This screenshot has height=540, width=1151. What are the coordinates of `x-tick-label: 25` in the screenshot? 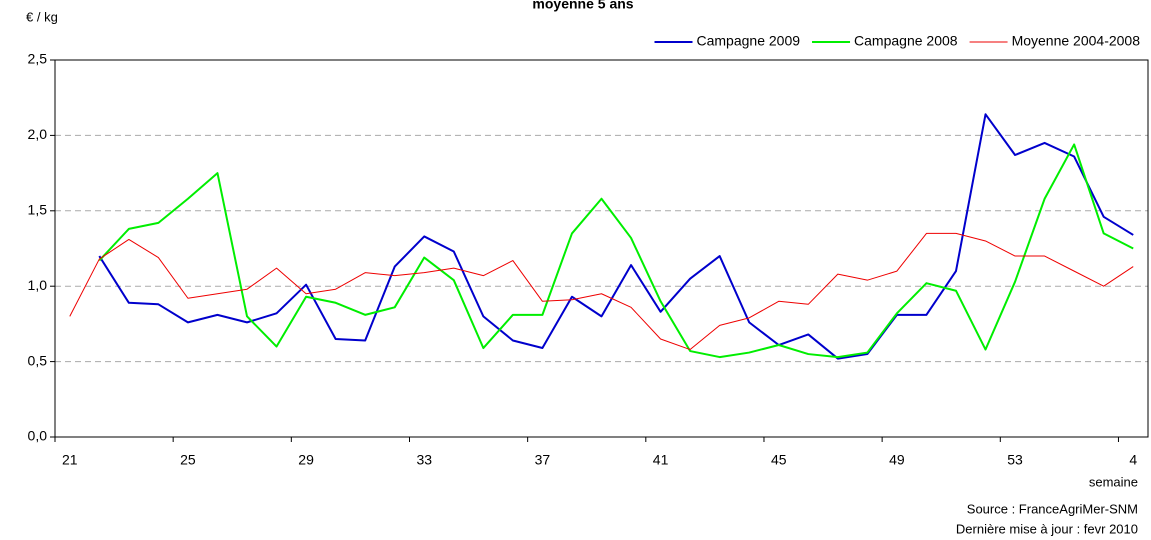 It's located at (188, 460).